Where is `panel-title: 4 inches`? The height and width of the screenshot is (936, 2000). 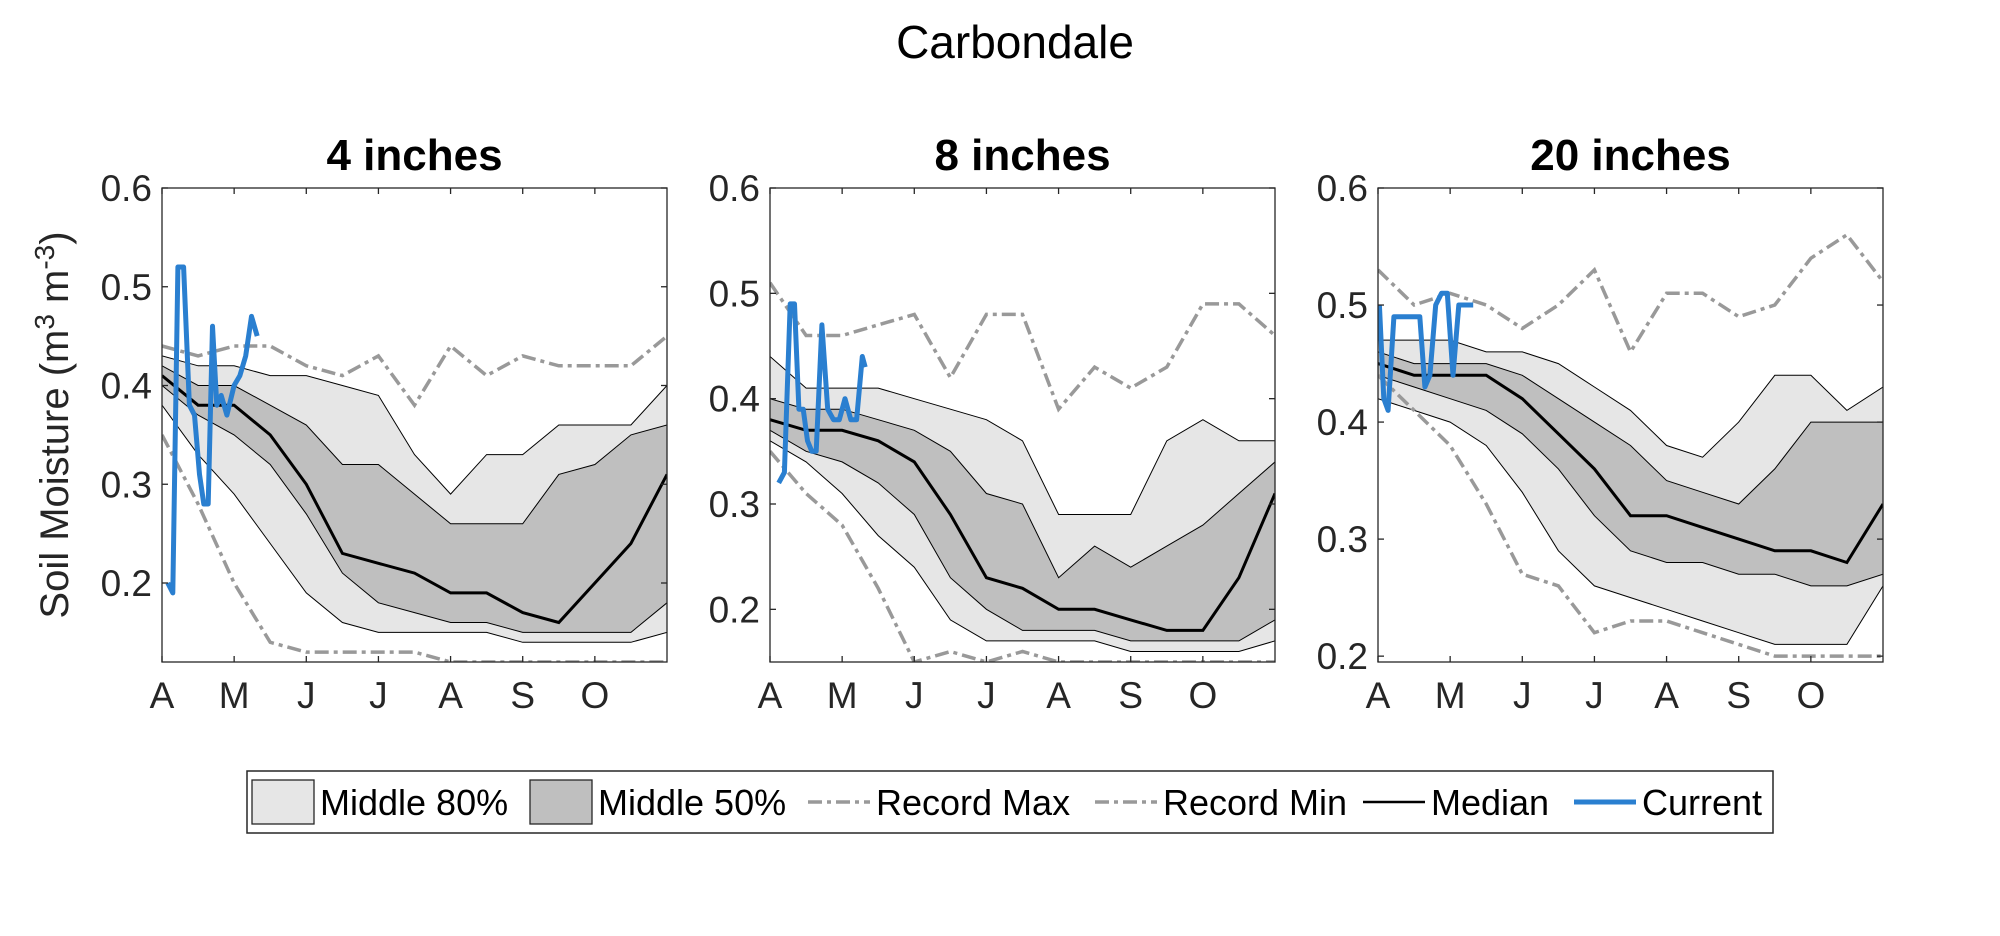
panel-title: 4 inches is located at coordinates (414, 155).